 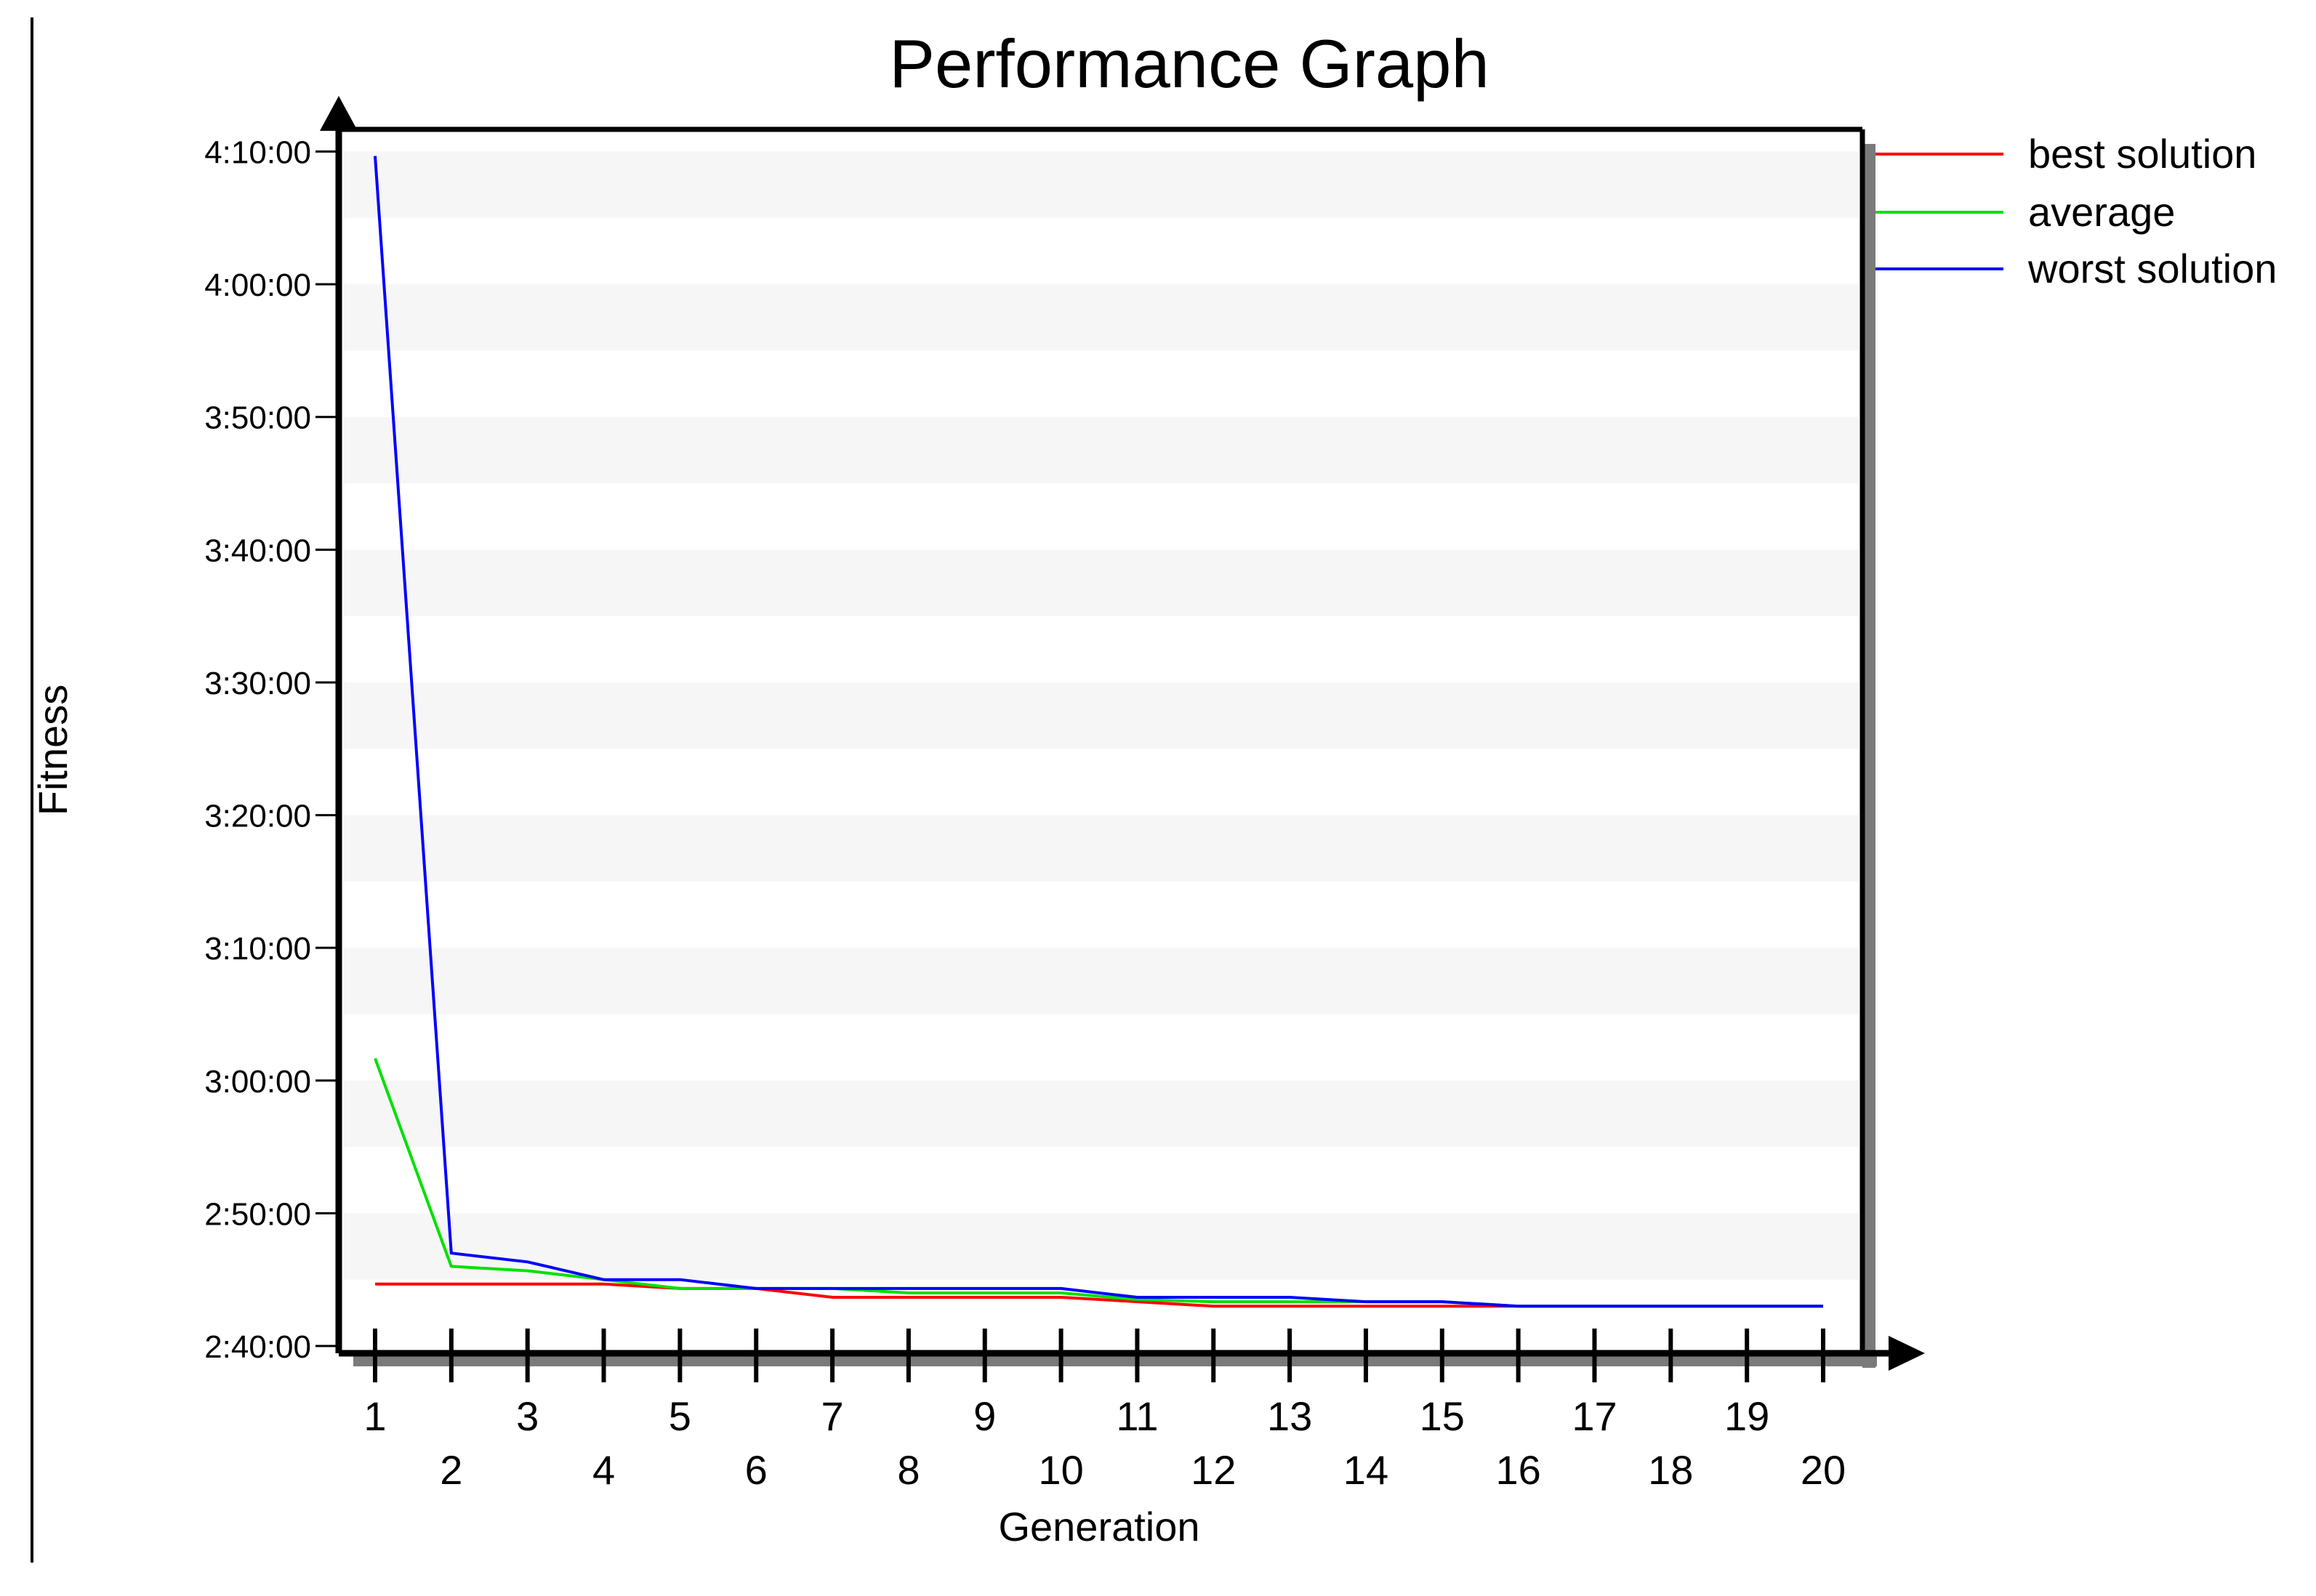 I want to click on chart-title: Performance Graph, so click(x=1189, y=64).